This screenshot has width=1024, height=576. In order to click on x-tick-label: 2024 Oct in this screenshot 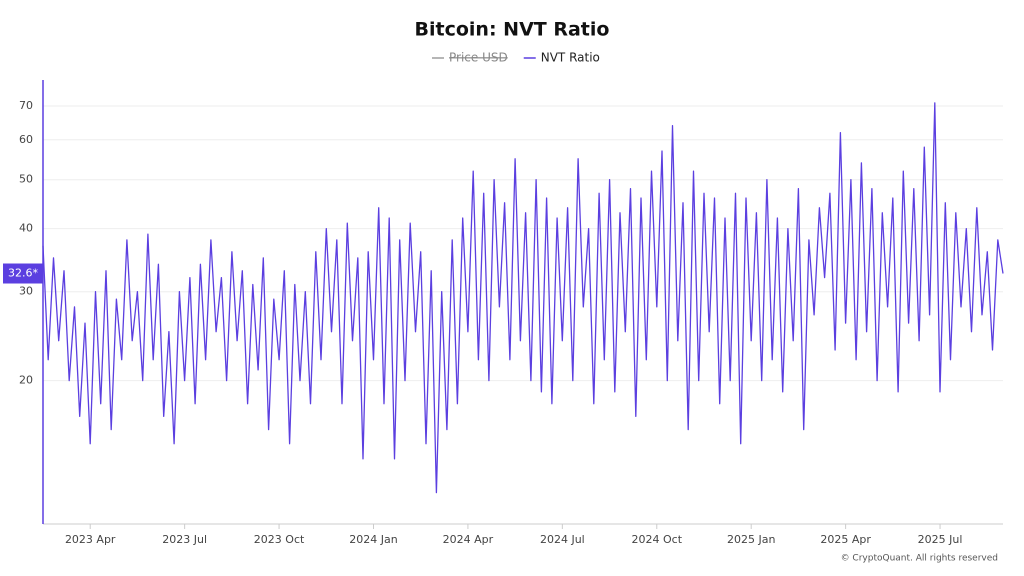, I will do `click(657, 539)`.